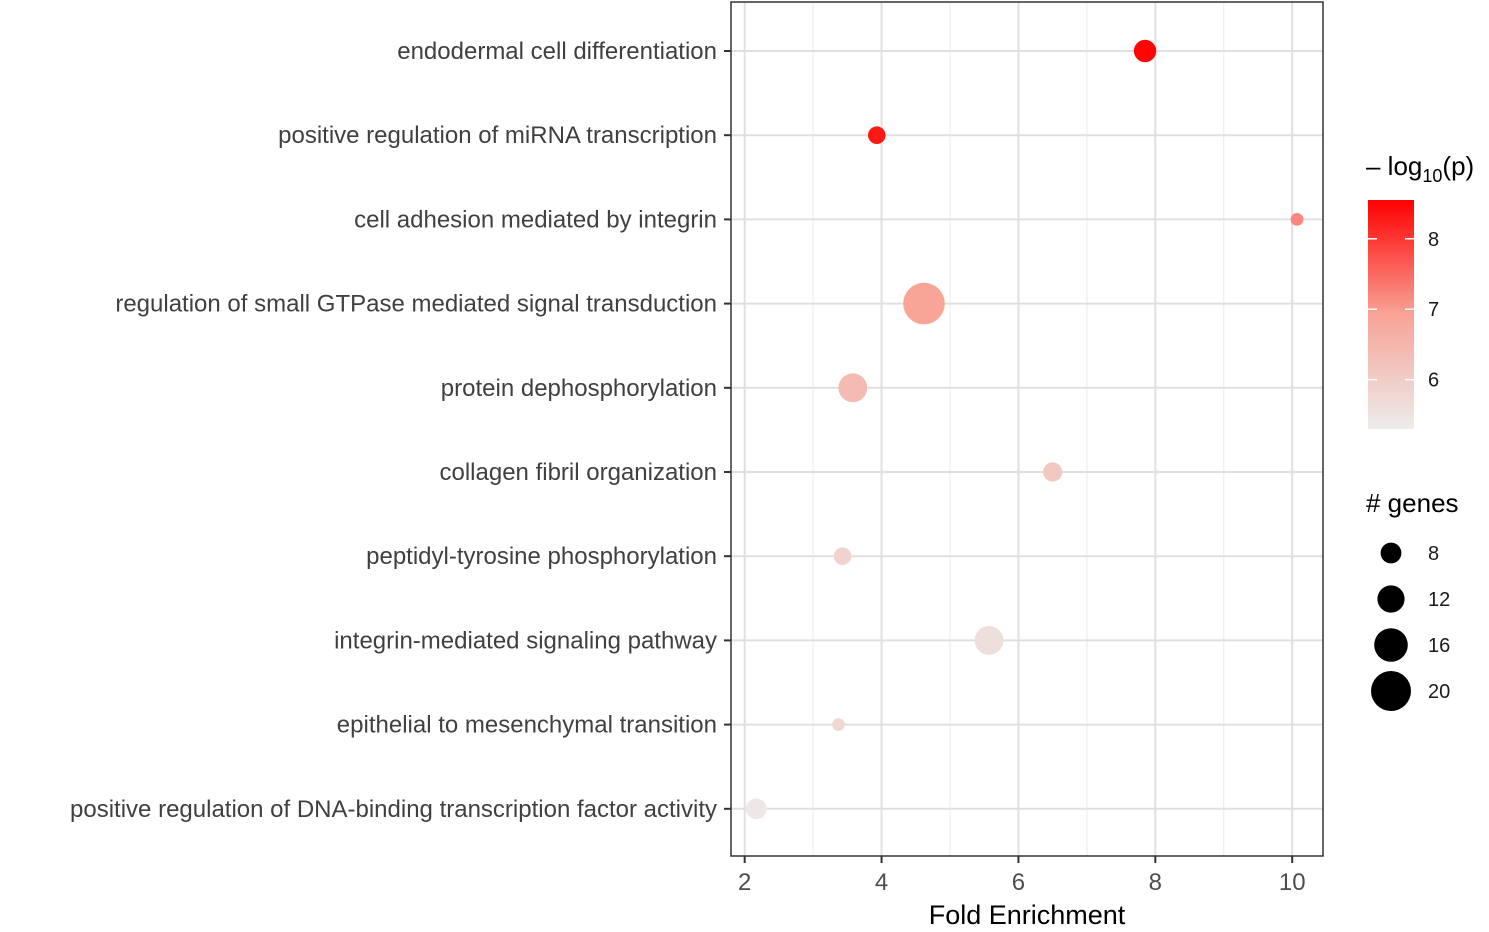 This screenshot has width=1489, height=932. What do you see at coordinates (1018, 882) in the screenshot?
I see `x-tick-label: 6` at bounding box center [1018, 882].